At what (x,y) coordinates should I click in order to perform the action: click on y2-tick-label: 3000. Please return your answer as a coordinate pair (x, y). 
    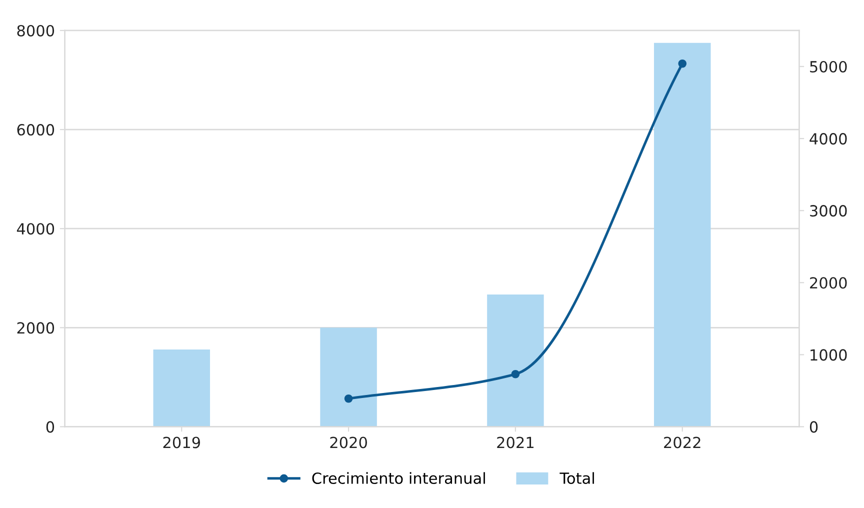
    Looking at the image, I should click on (828, 211).